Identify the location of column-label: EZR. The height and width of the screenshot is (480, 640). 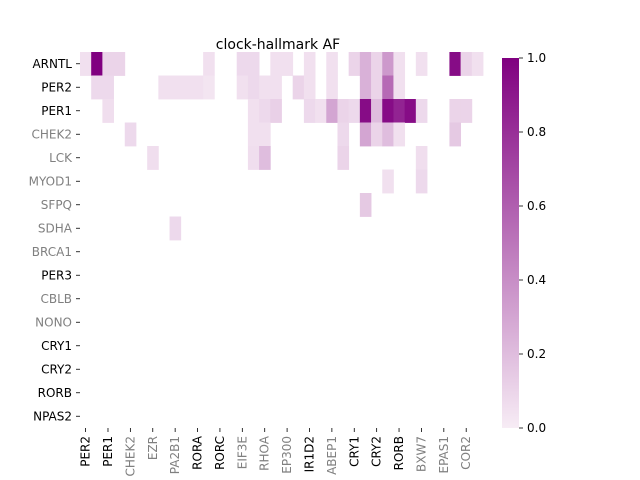
(153, 448).